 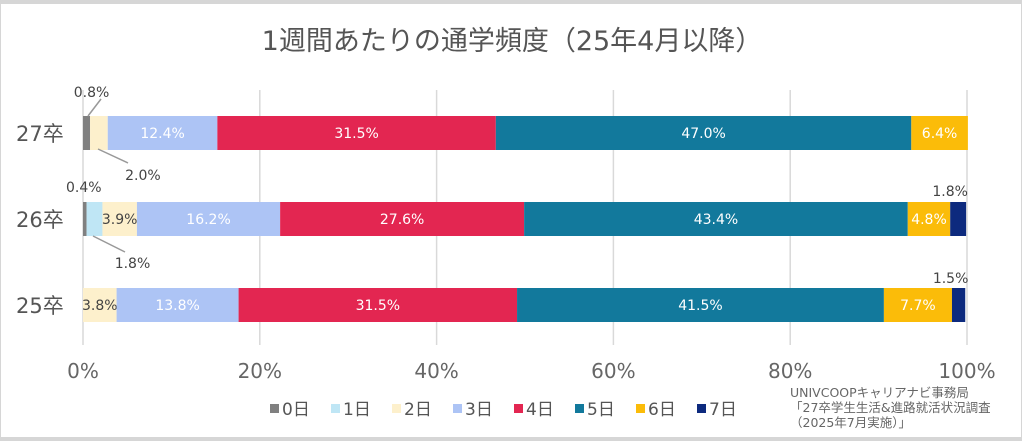 I want to click on data-label: 6.4%, so click(x=940, y=134).